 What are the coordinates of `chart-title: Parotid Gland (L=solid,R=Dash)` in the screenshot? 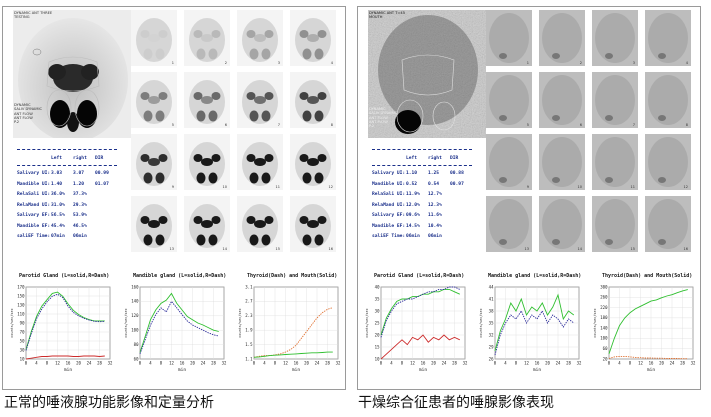 It's located at (64, 276).